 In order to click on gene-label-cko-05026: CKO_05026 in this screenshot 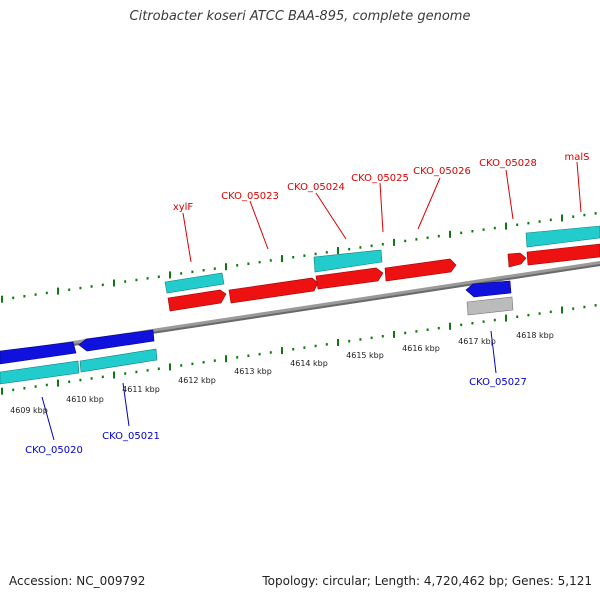, I will do `click(442, 171)`.